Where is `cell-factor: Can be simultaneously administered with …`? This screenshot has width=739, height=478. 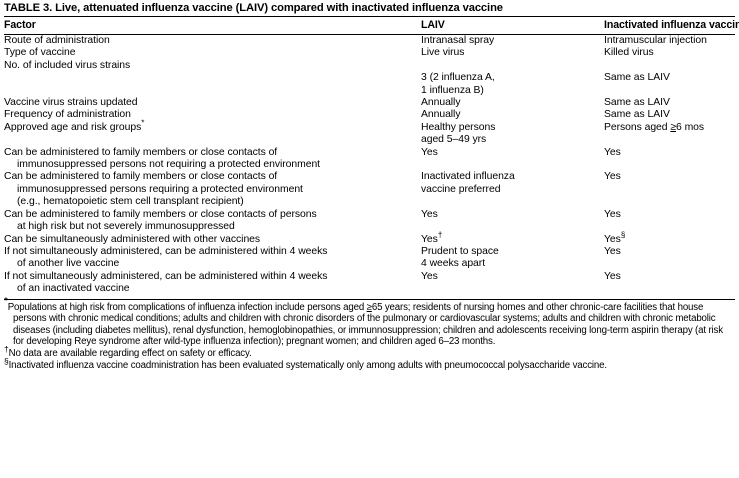
cell-factor: Can be simultaneously administered with … is located at coordinates (212, 240).